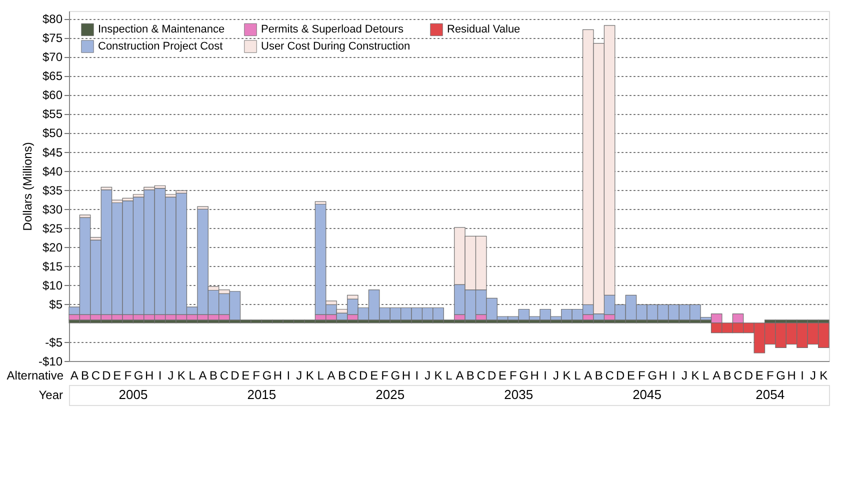 This screenshot has width=849, height=477. I want to click on text: 2005, so click(133, 394).